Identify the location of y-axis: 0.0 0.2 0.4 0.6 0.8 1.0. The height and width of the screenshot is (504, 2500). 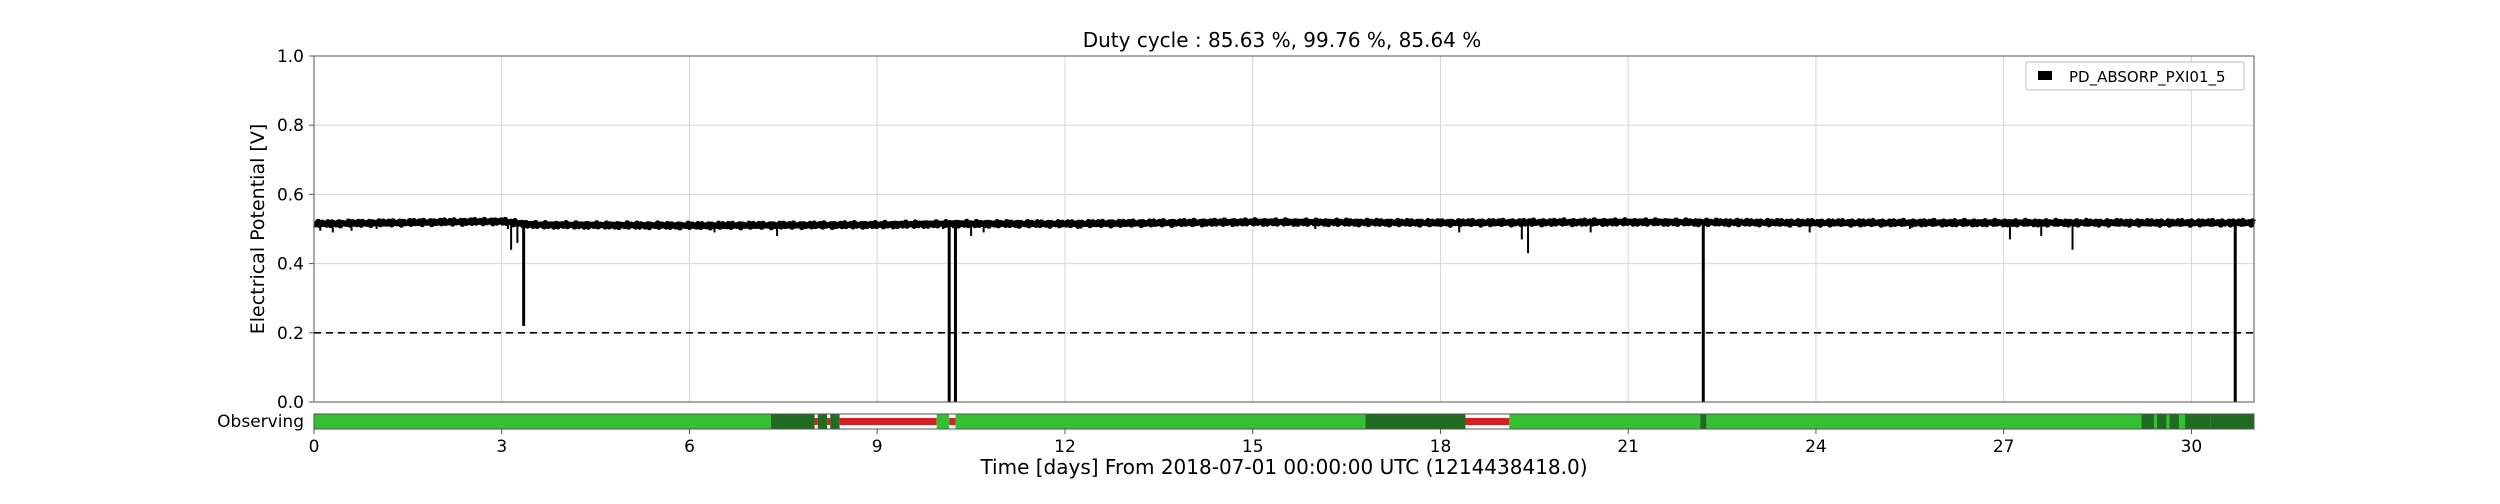
(295, 230).